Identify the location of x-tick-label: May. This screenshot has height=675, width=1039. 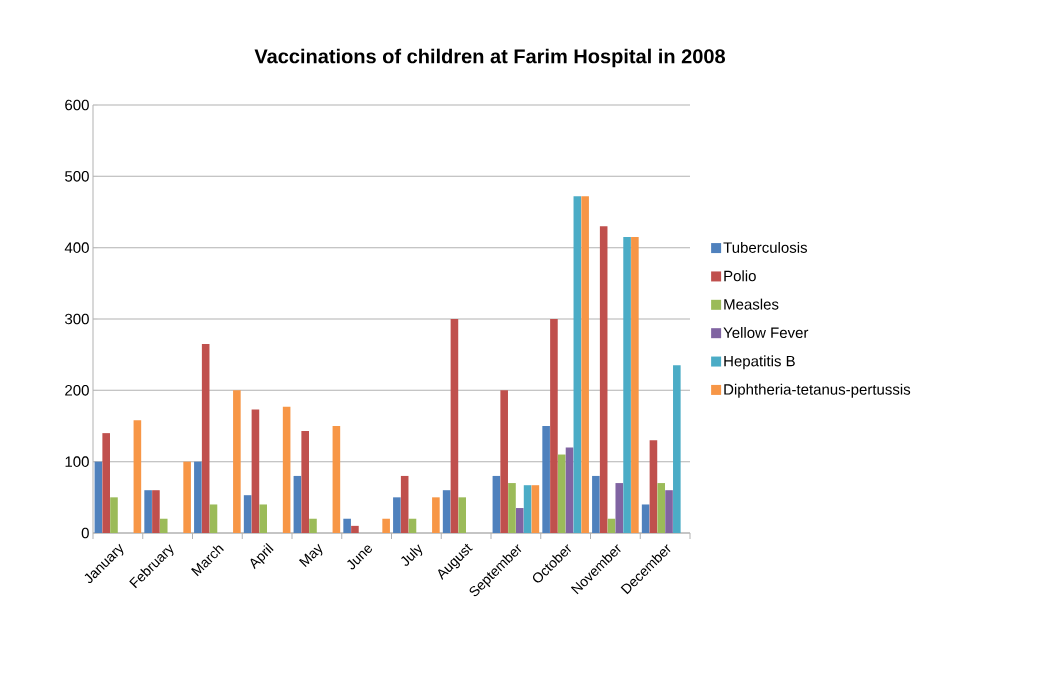
(311, 555).